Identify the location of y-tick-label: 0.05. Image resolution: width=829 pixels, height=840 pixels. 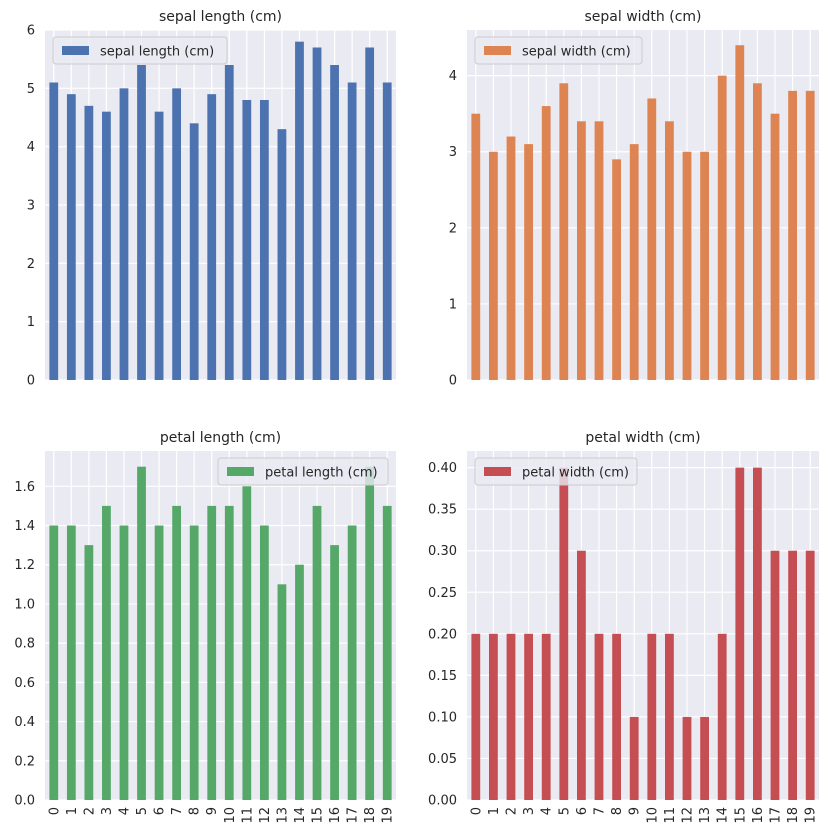
(442, 759).